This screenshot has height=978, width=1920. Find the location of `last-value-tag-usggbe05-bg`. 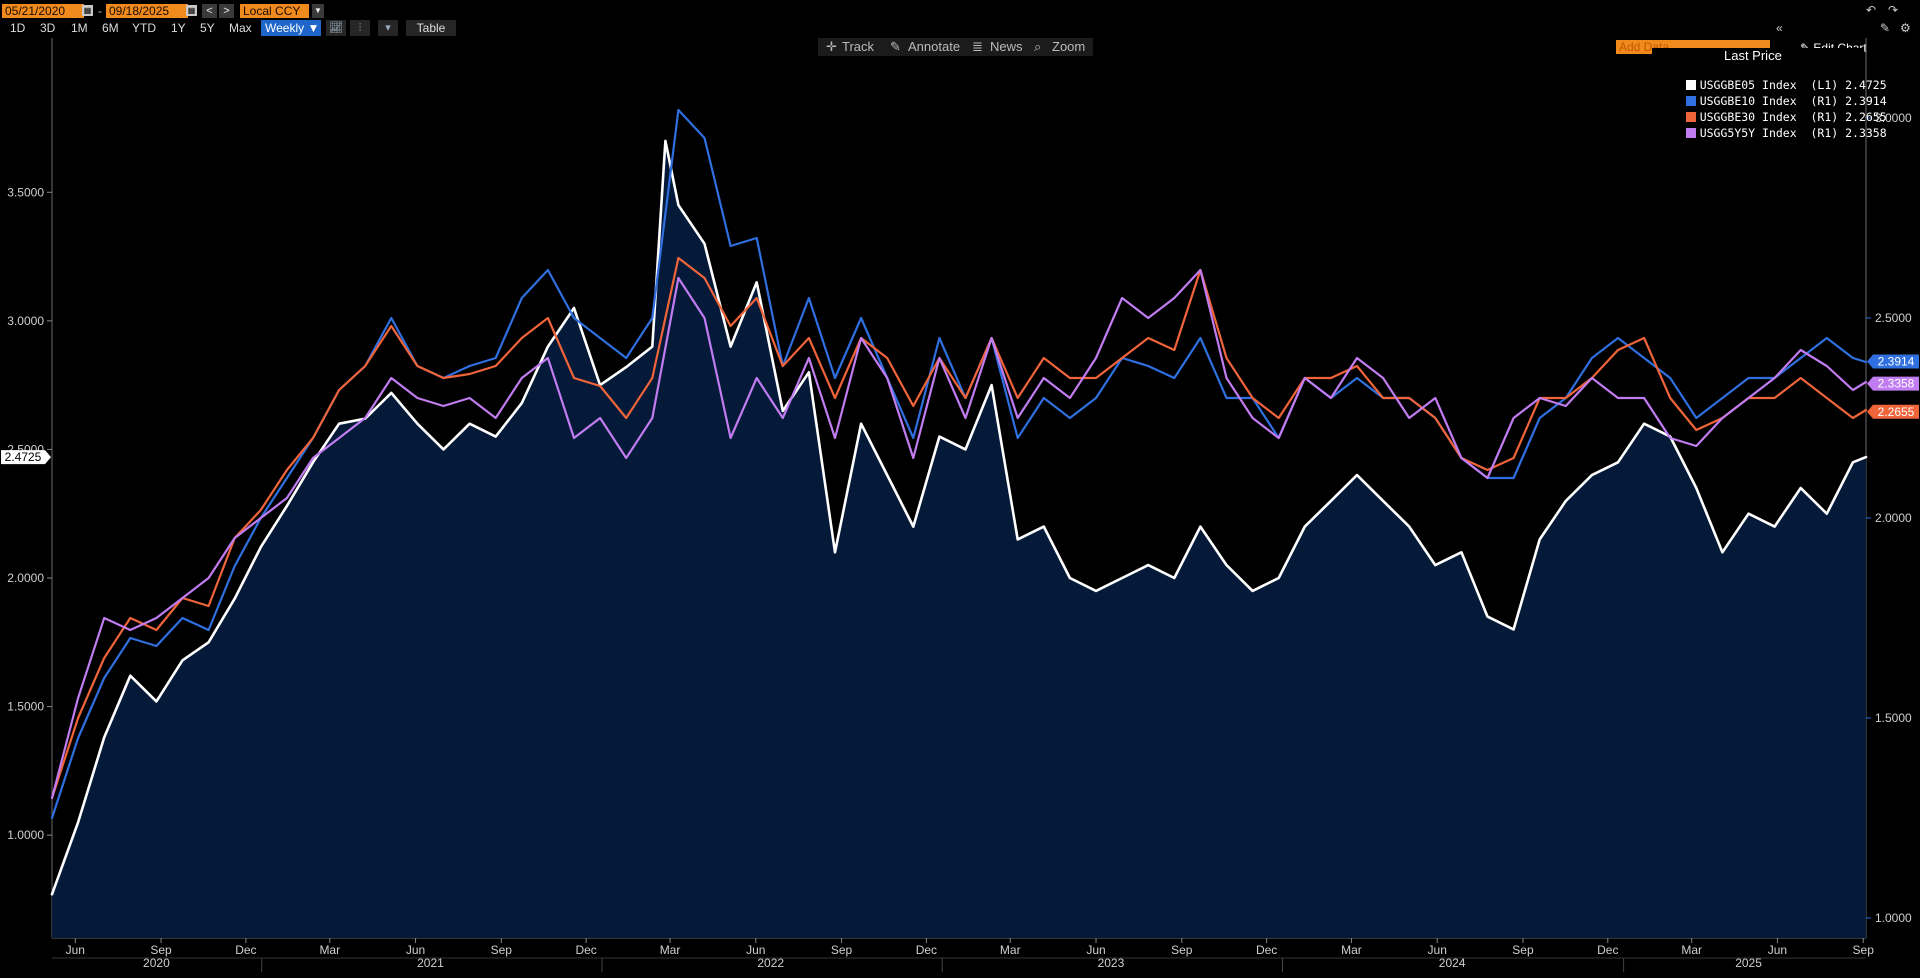

last-value-tag-usggbe05-bg is located at coordinates (26, 457).